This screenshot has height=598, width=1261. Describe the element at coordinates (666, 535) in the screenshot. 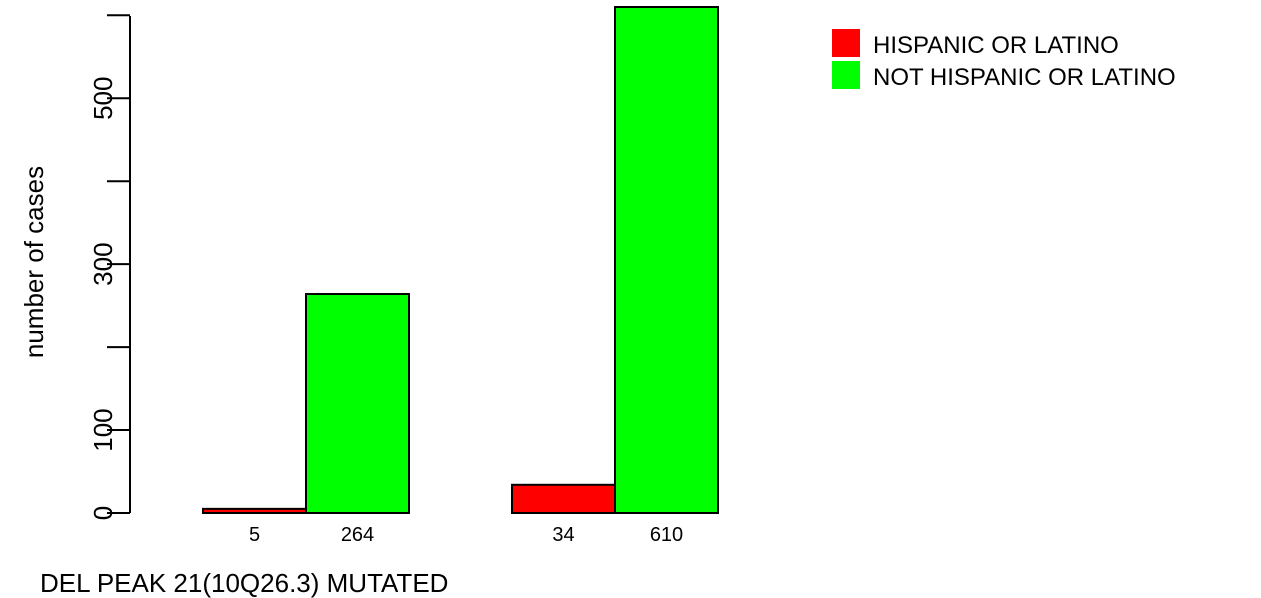

I see `bar-value-label: 610` at that location.